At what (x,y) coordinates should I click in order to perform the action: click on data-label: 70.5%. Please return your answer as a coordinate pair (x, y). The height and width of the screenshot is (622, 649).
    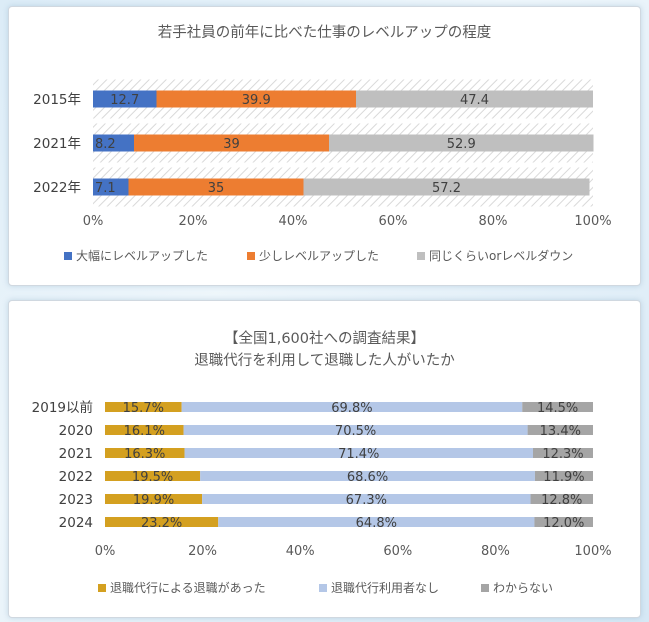
    Looking at the image, I should click on (355, 431).